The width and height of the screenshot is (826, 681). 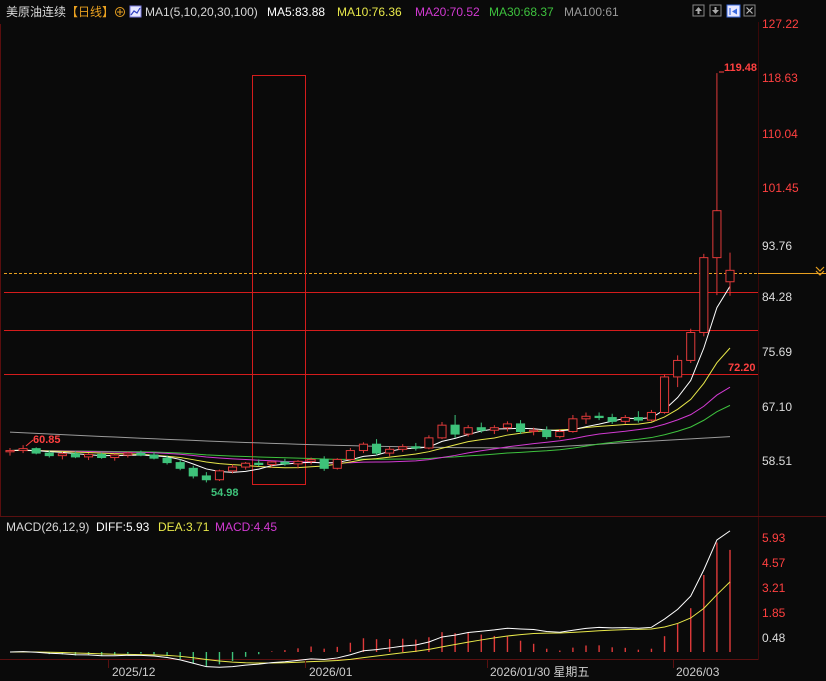 What do you see at coordinates (47, 527) in the screenshot?
I see `macd-name: MACD(26,12,9)` at bounding box center [47, 527].